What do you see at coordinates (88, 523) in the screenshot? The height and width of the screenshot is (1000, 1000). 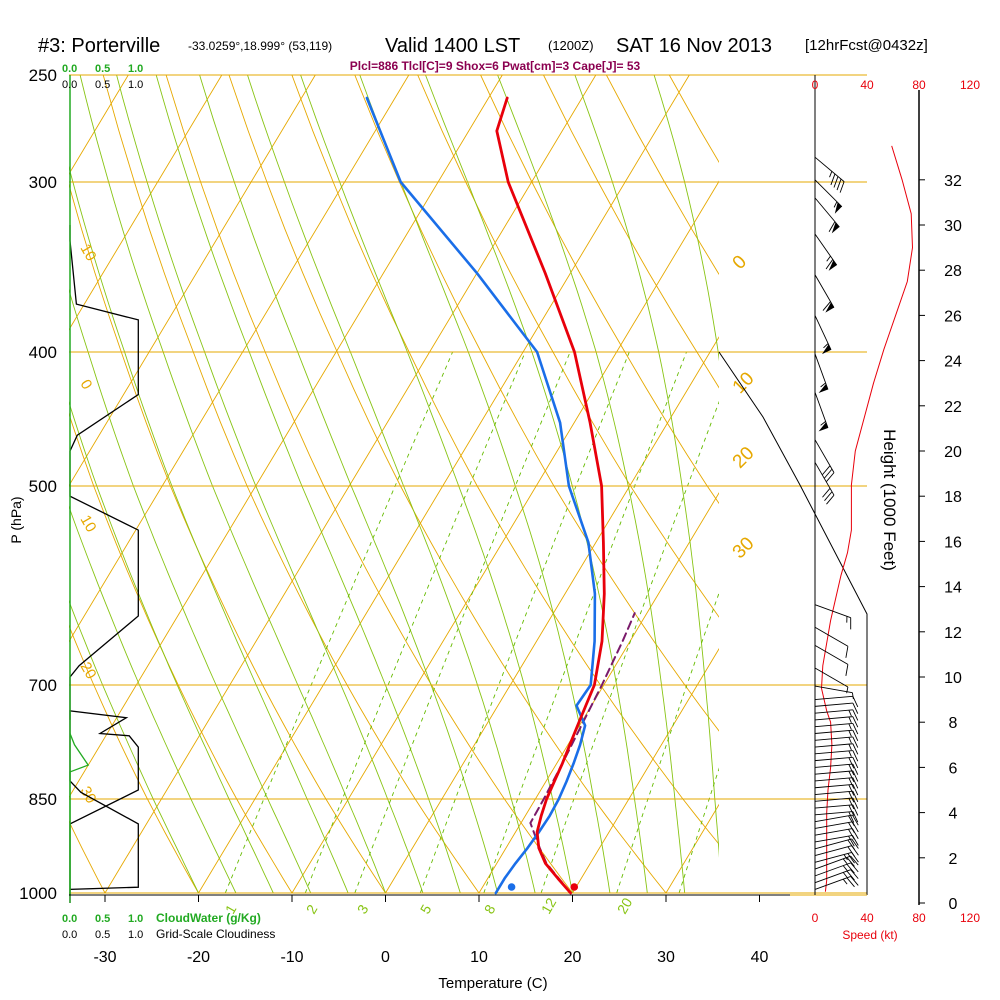 I see `isotherm-label: 10` at bounding box center [88, 523].